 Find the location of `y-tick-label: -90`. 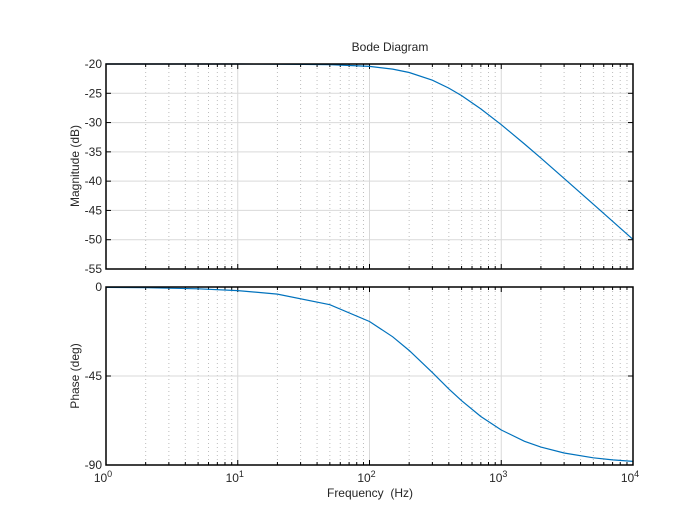

y-tick-label: -90 is located at coordinates (94, 465).